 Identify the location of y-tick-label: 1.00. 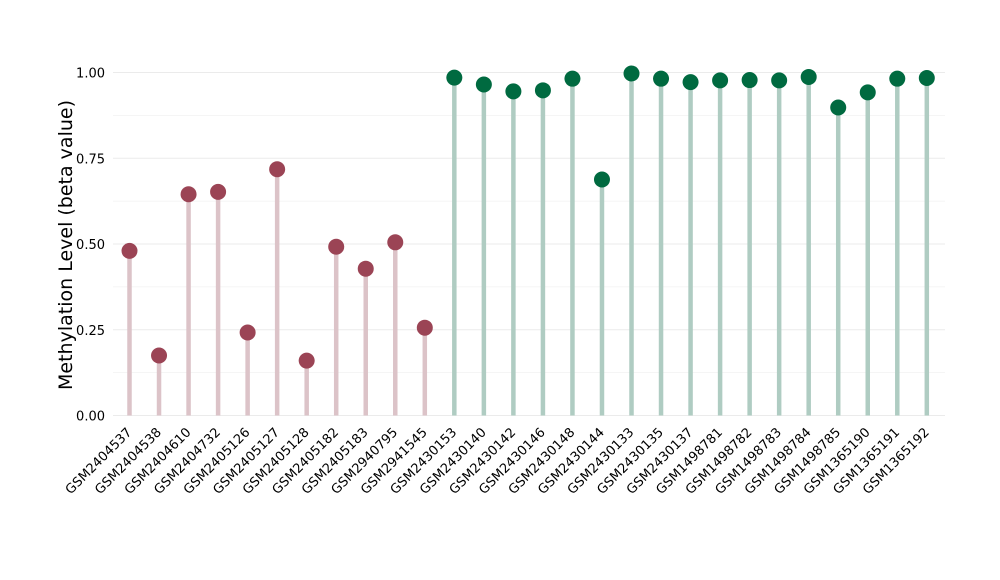
(90, 74).